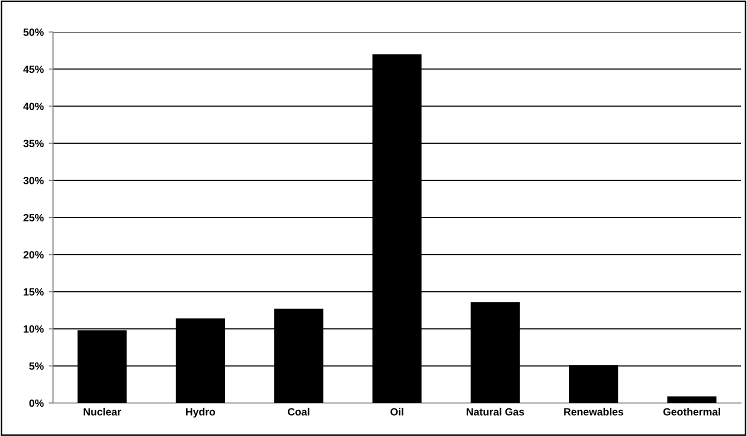 Image resolution: width=747 pixels, height=436 pixels. What do you see at coordinates (36, 403) in the screenshot?
I see `y-tick-label: 0%` at bounding box center [36, 403].